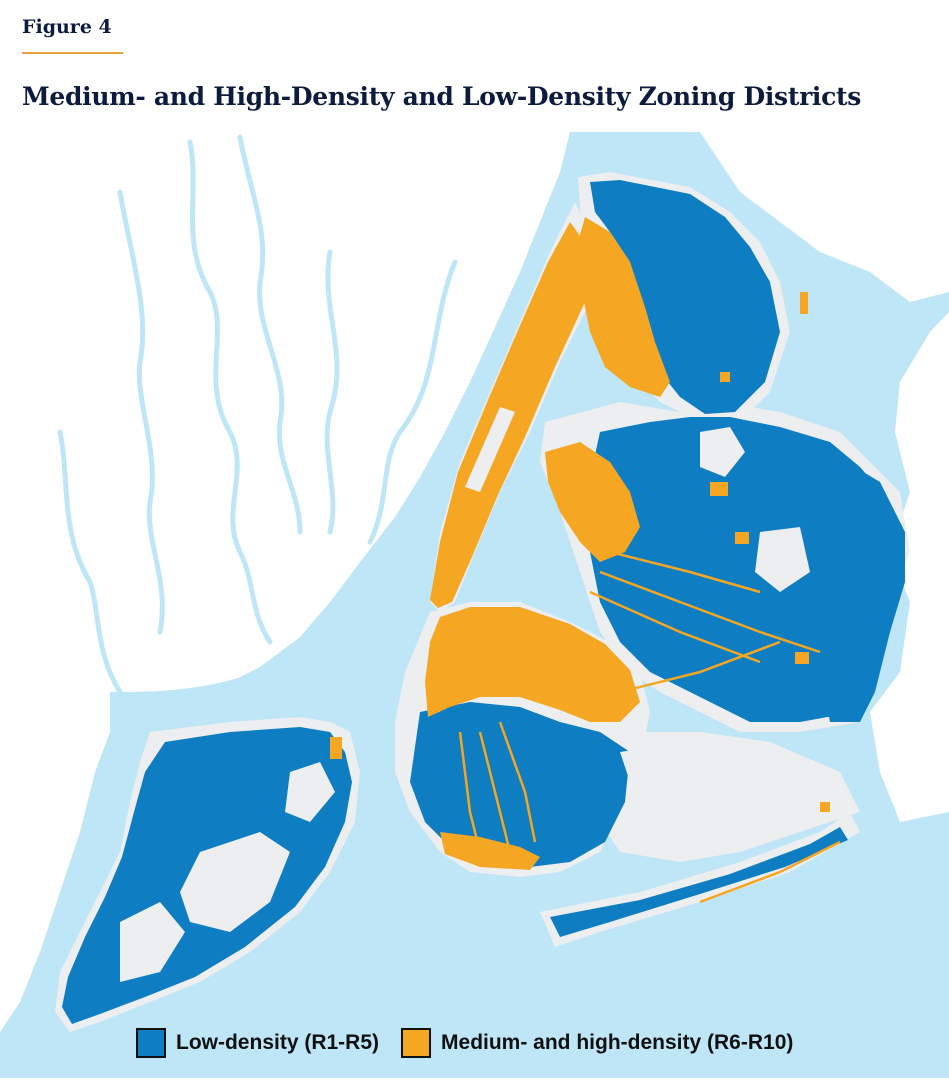  Describe the element at coordinates (617, 1042) in the screenshot. I see `legend-label-medium-high-density: Medium- and high-density (R6-R10)` at that location.